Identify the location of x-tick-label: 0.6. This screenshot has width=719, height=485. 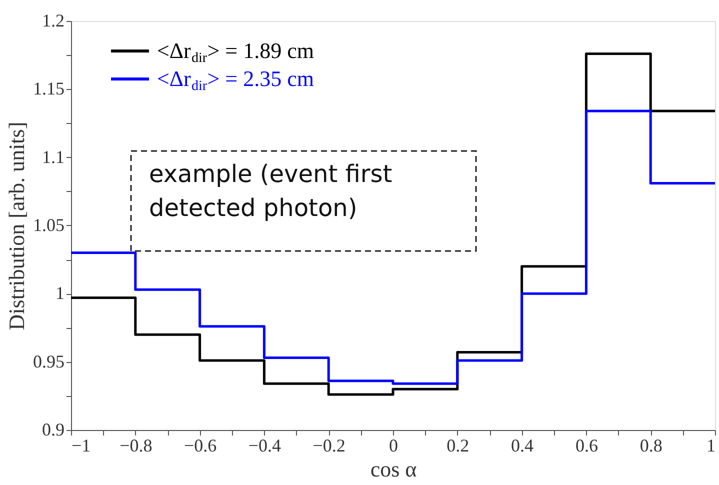
(586, 446).